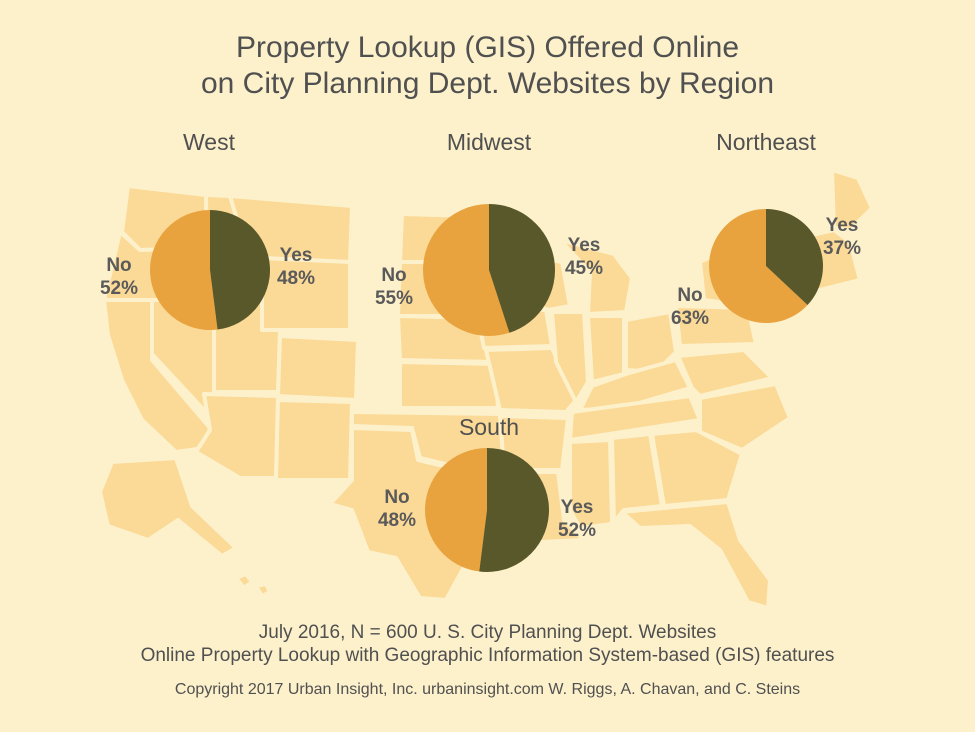  What do you see at coordinates (690, 295) in the screenshot?
I see `northeast-no-text: No` at bounding box center [690, 295].